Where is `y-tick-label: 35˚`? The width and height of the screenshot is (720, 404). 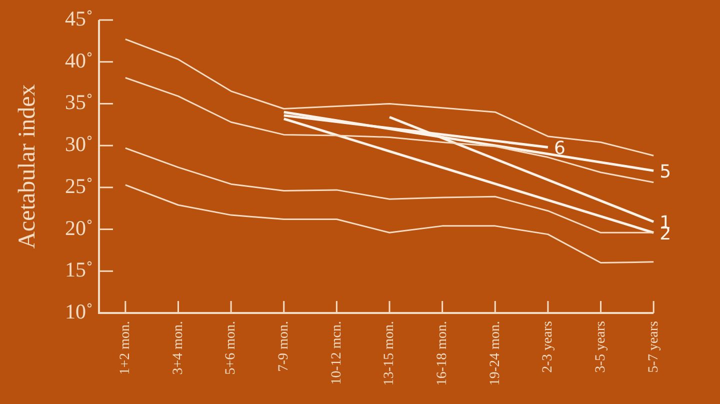 y-tick-label: 35˚ is located at coordinates (79, 102).